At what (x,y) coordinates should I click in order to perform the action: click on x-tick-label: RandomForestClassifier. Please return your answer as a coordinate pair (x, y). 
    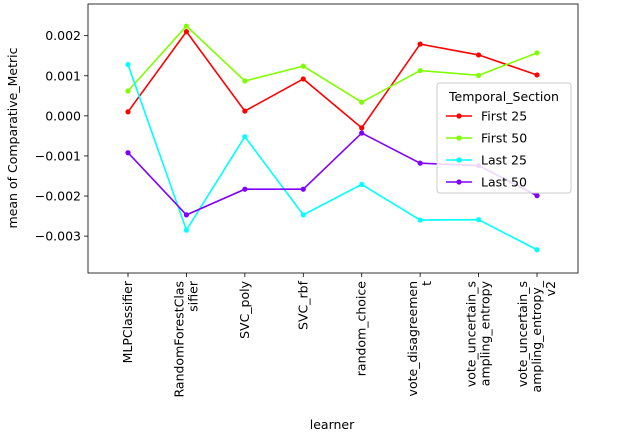
    Looking at the image, I should click on (185, 338).